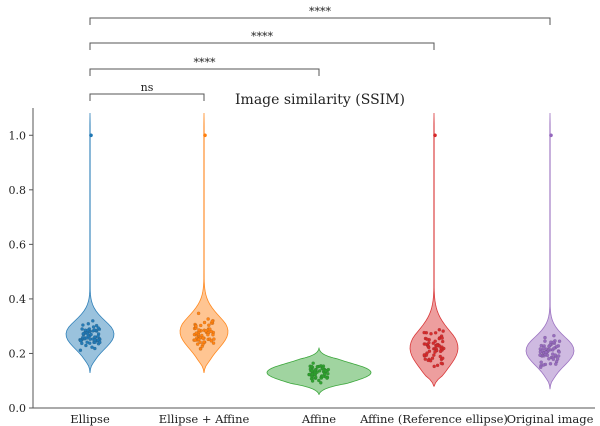 The height and width of the screenshot is (426, 600). What do you see at coordinates (550, 419) in the screenshot?
I see `x-tick-label: Original image` at bounding box center [550, 419].